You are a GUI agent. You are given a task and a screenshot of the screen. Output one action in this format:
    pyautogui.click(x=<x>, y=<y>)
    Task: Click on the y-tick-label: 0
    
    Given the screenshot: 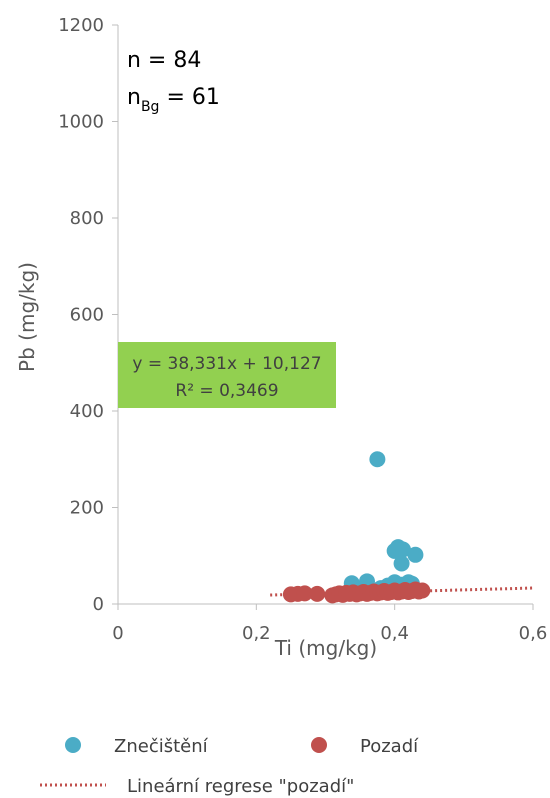 What is the action you would take?
    pyautogui.click(x=98, y=604)
    